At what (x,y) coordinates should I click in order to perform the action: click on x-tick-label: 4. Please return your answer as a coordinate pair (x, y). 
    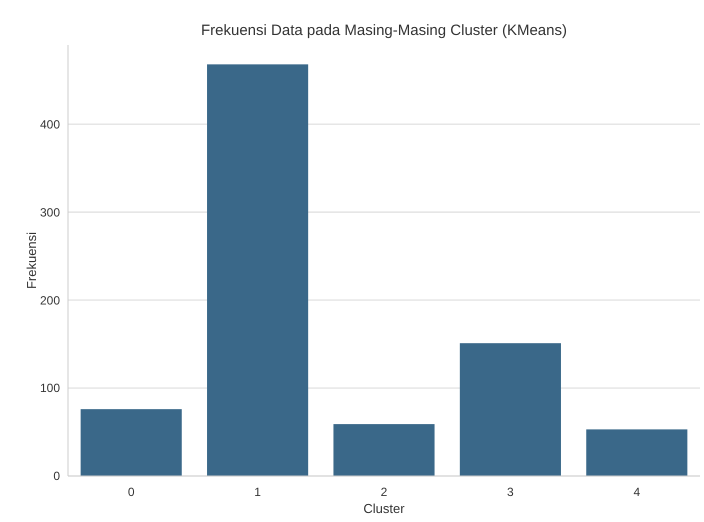
    Looking at the image, I should click on (636, 492).